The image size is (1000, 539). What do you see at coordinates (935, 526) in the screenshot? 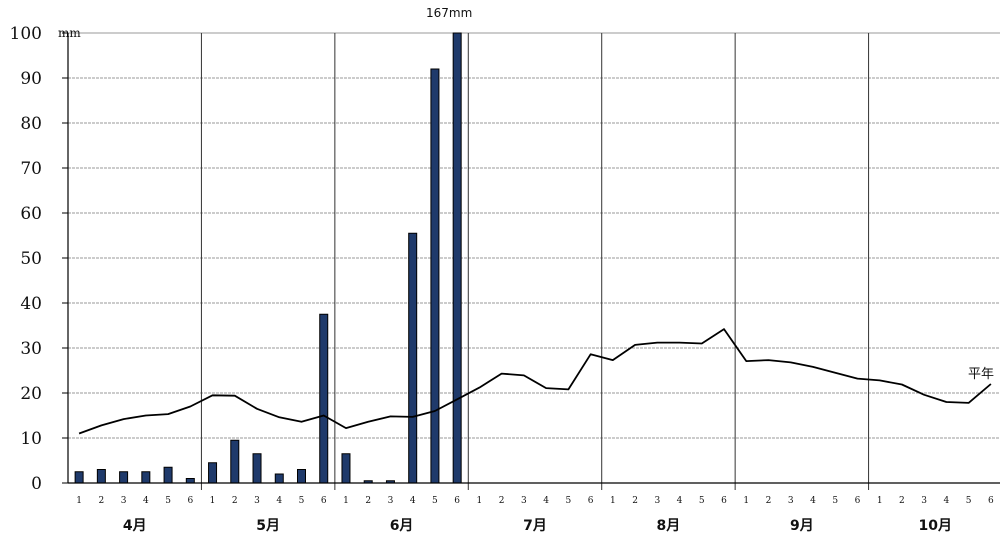
I see `month-label: 10月` at bounding box center [935, 526].